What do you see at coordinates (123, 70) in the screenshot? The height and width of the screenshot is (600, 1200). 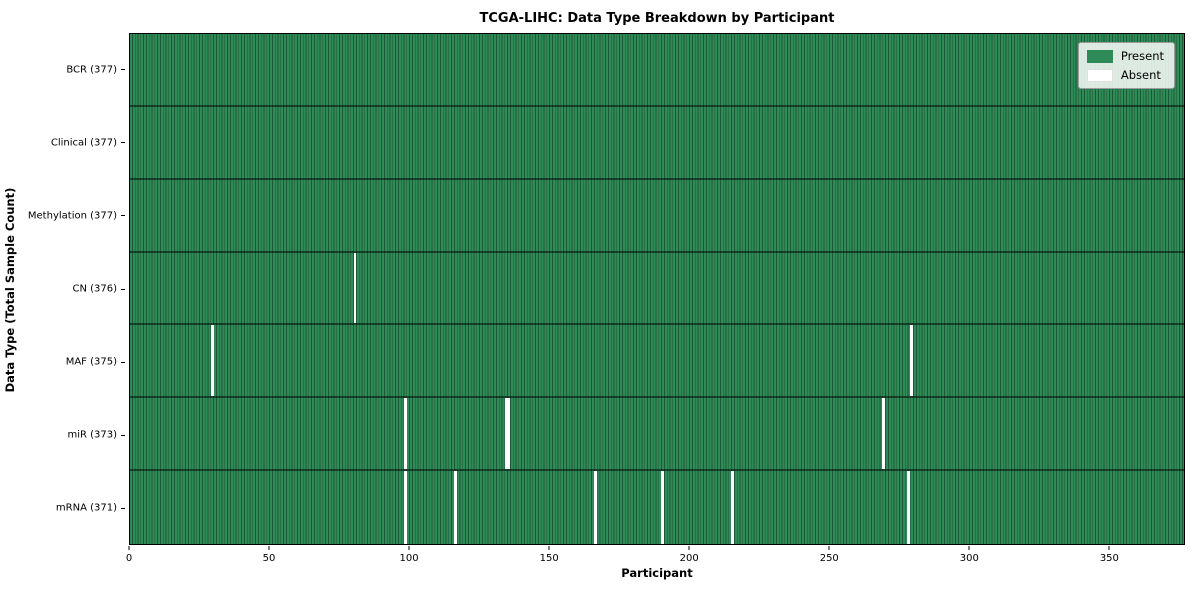 I see `ytick-mark-BCR` at bounding box center [123, 70].